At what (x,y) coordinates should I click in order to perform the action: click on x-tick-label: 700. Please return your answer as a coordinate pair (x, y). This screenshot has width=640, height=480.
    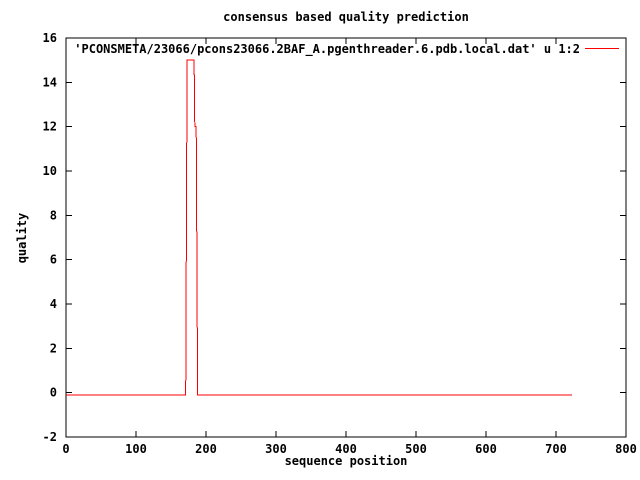
    Looking at the image, I should click on (556, 449).